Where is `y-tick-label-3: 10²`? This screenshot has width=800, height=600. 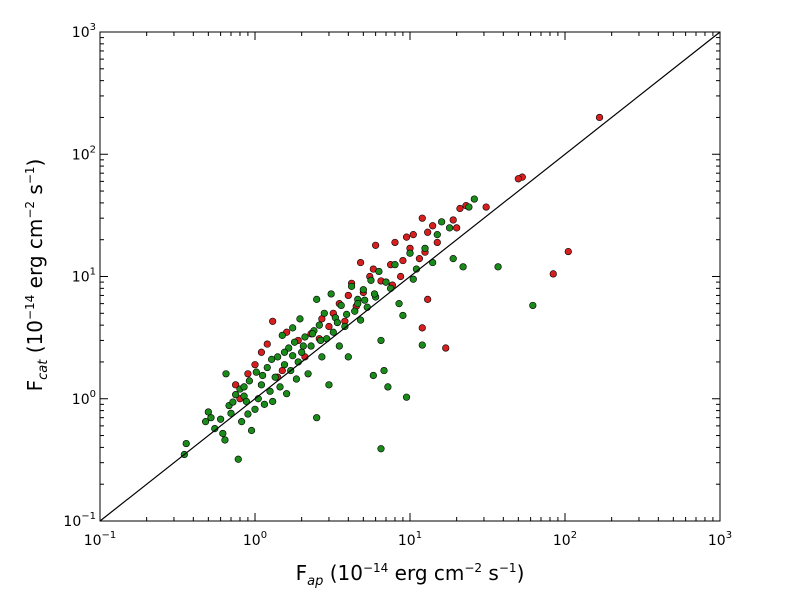 y-tick-label-3: 10² is located at coordinates (84, 153).